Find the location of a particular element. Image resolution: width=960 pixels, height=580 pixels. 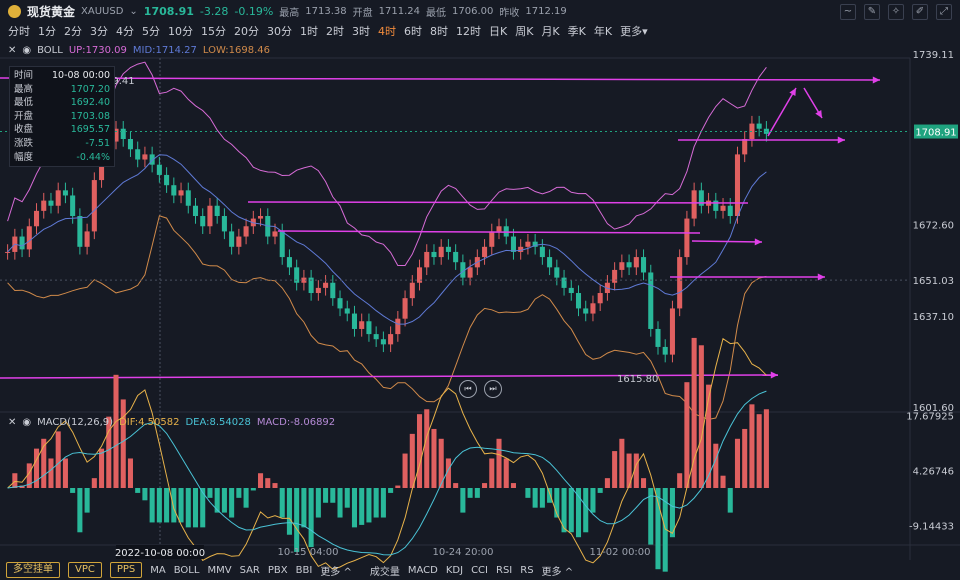

timeframe-item: 分时 is located at coordinates (19, 31).